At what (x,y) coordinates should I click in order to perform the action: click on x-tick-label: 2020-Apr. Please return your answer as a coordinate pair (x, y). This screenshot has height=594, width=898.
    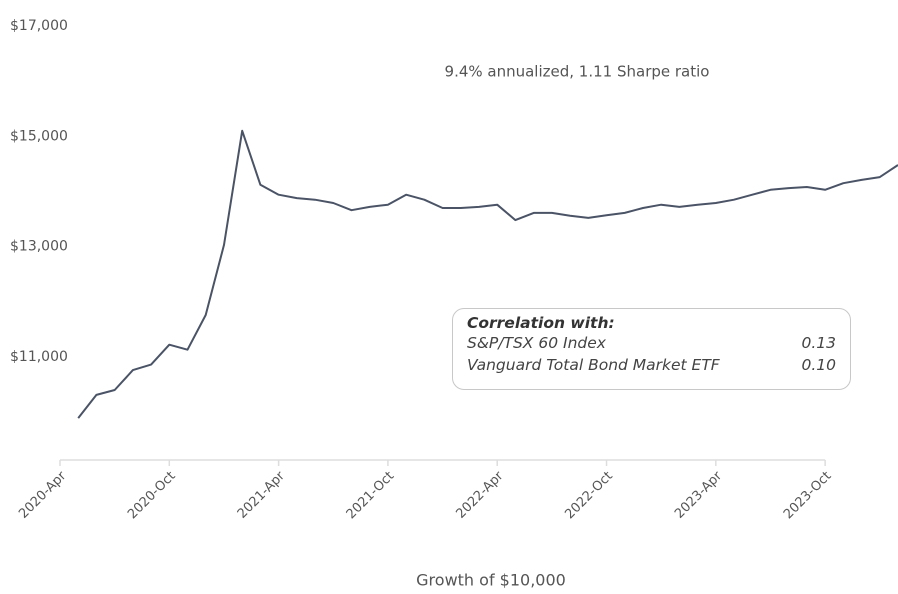
    Looking at the image, I should click on (42, 494).